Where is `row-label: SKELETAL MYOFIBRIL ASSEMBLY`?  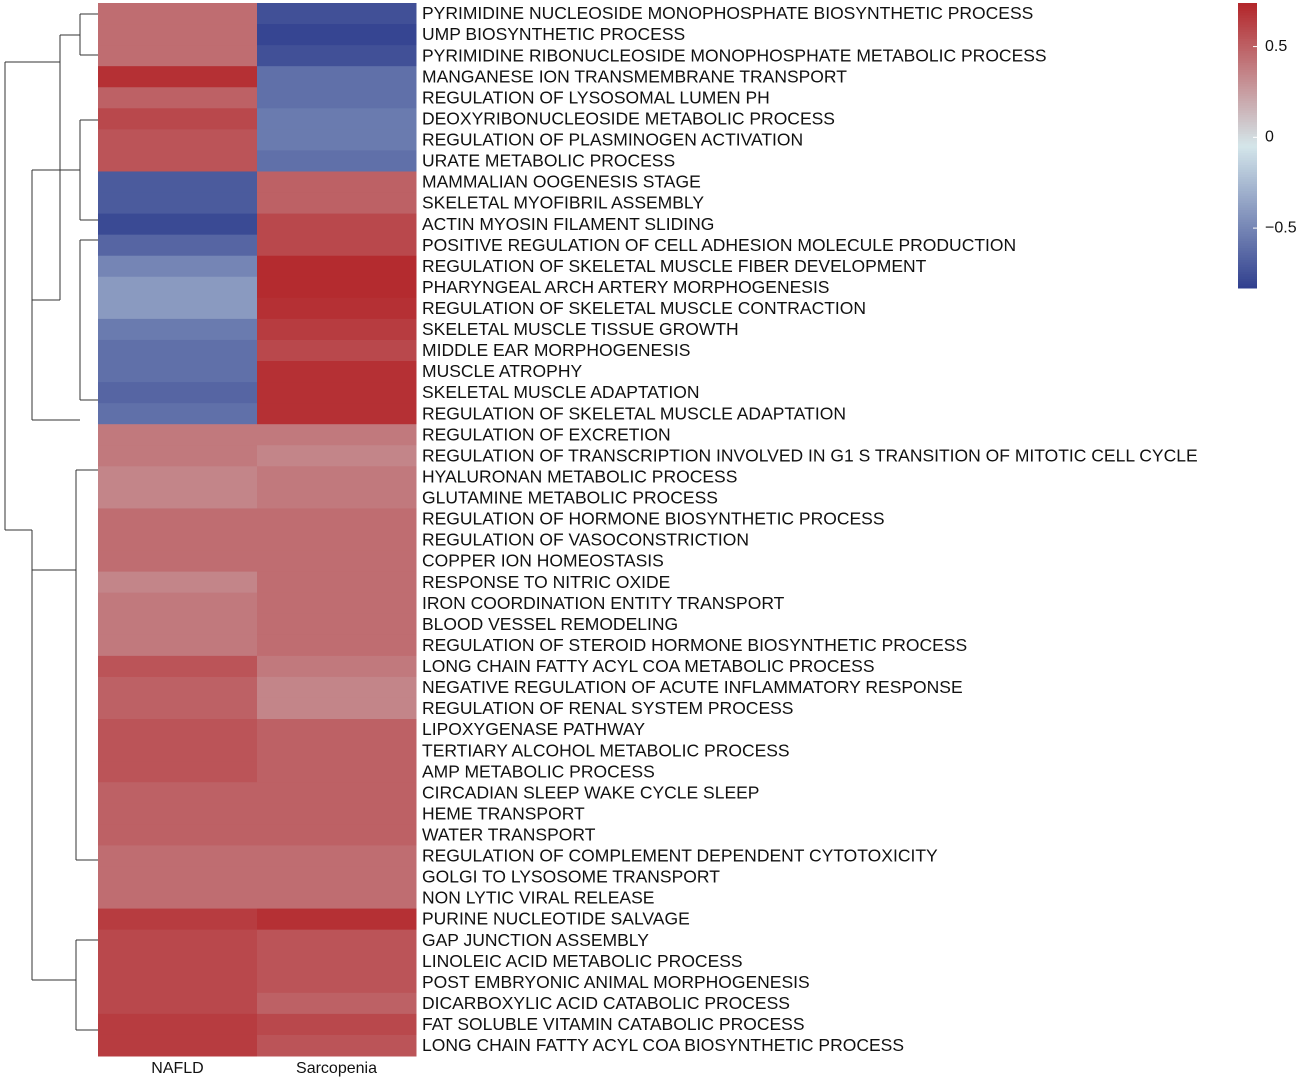 row-label: SKELETAL MYOFIBRIL ASSEMBLY is located at coordinates (563, 203).